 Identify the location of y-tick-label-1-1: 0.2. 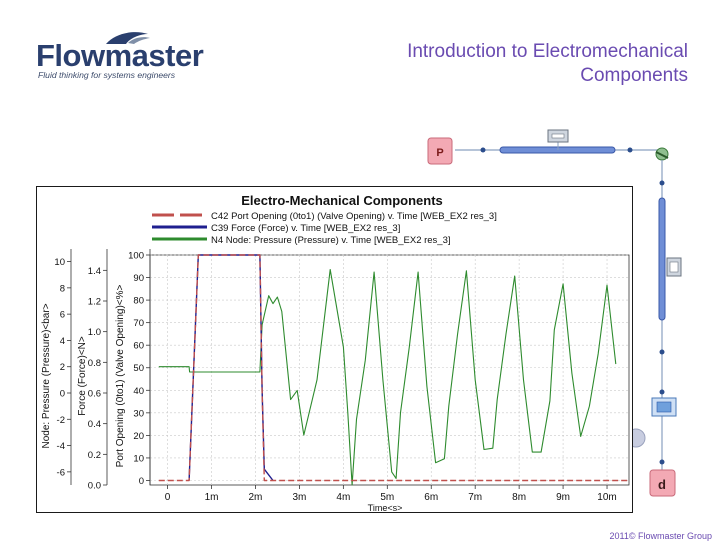
(94, 455).